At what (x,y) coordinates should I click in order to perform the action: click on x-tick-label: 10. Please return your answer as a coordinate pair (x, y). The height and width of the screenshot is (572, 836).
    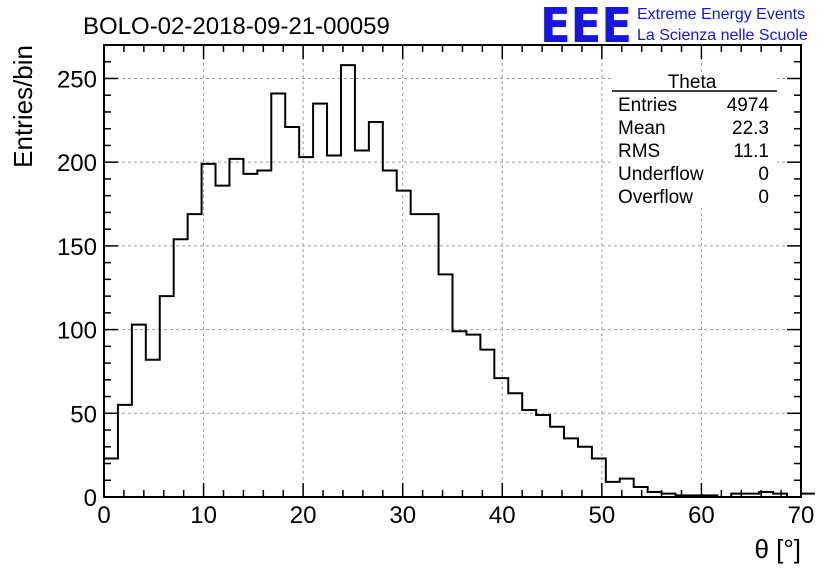
    Looking at the image, I should click on (203, 515).